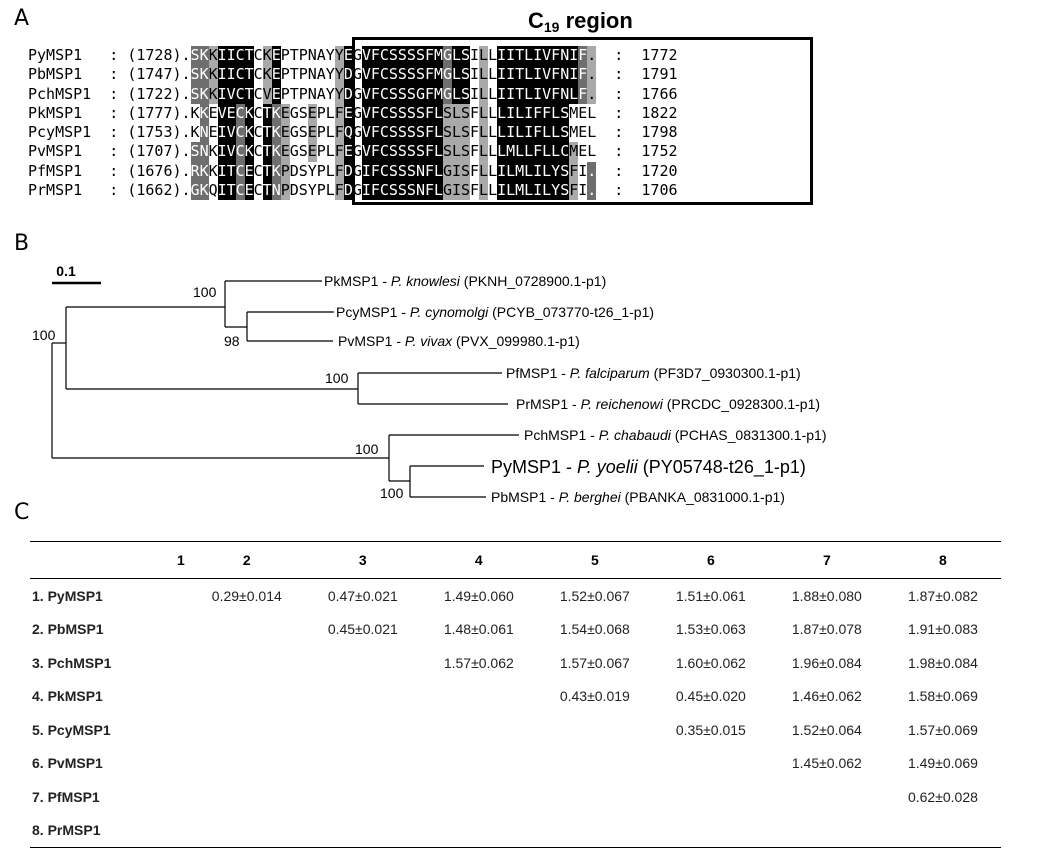 This screenshot has width=1037, height=848. What do you see at coordinates (942, 629) in the screenshot?
I see `table-cell: 1.91±0.083` at bounding box center [942, 629].